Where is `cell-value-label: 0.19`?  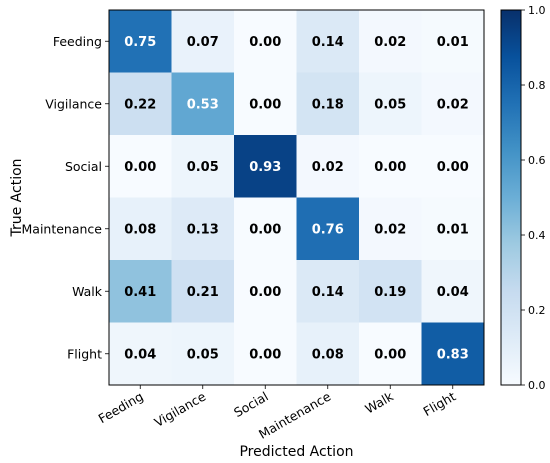
cell-value-label: 0.19 is located at coordinates (390, 292).